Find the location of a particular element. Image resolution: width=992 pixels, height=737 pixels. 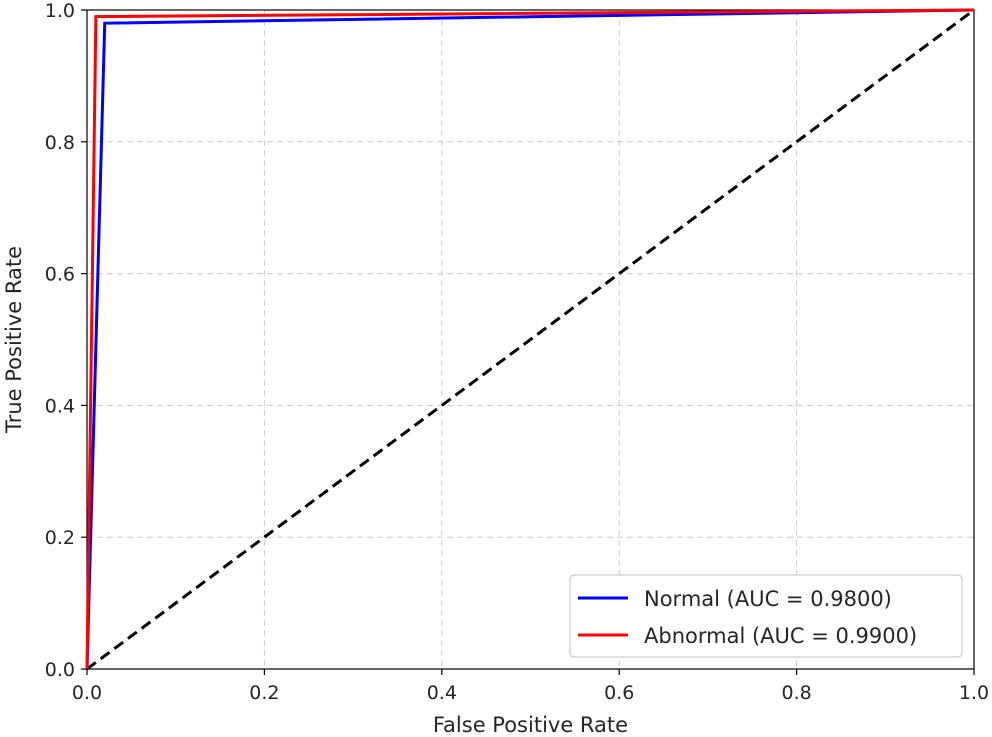

legend-label-abnormal: Abnormal (AUC = 0.9900) is located at coordinates (780, 636).